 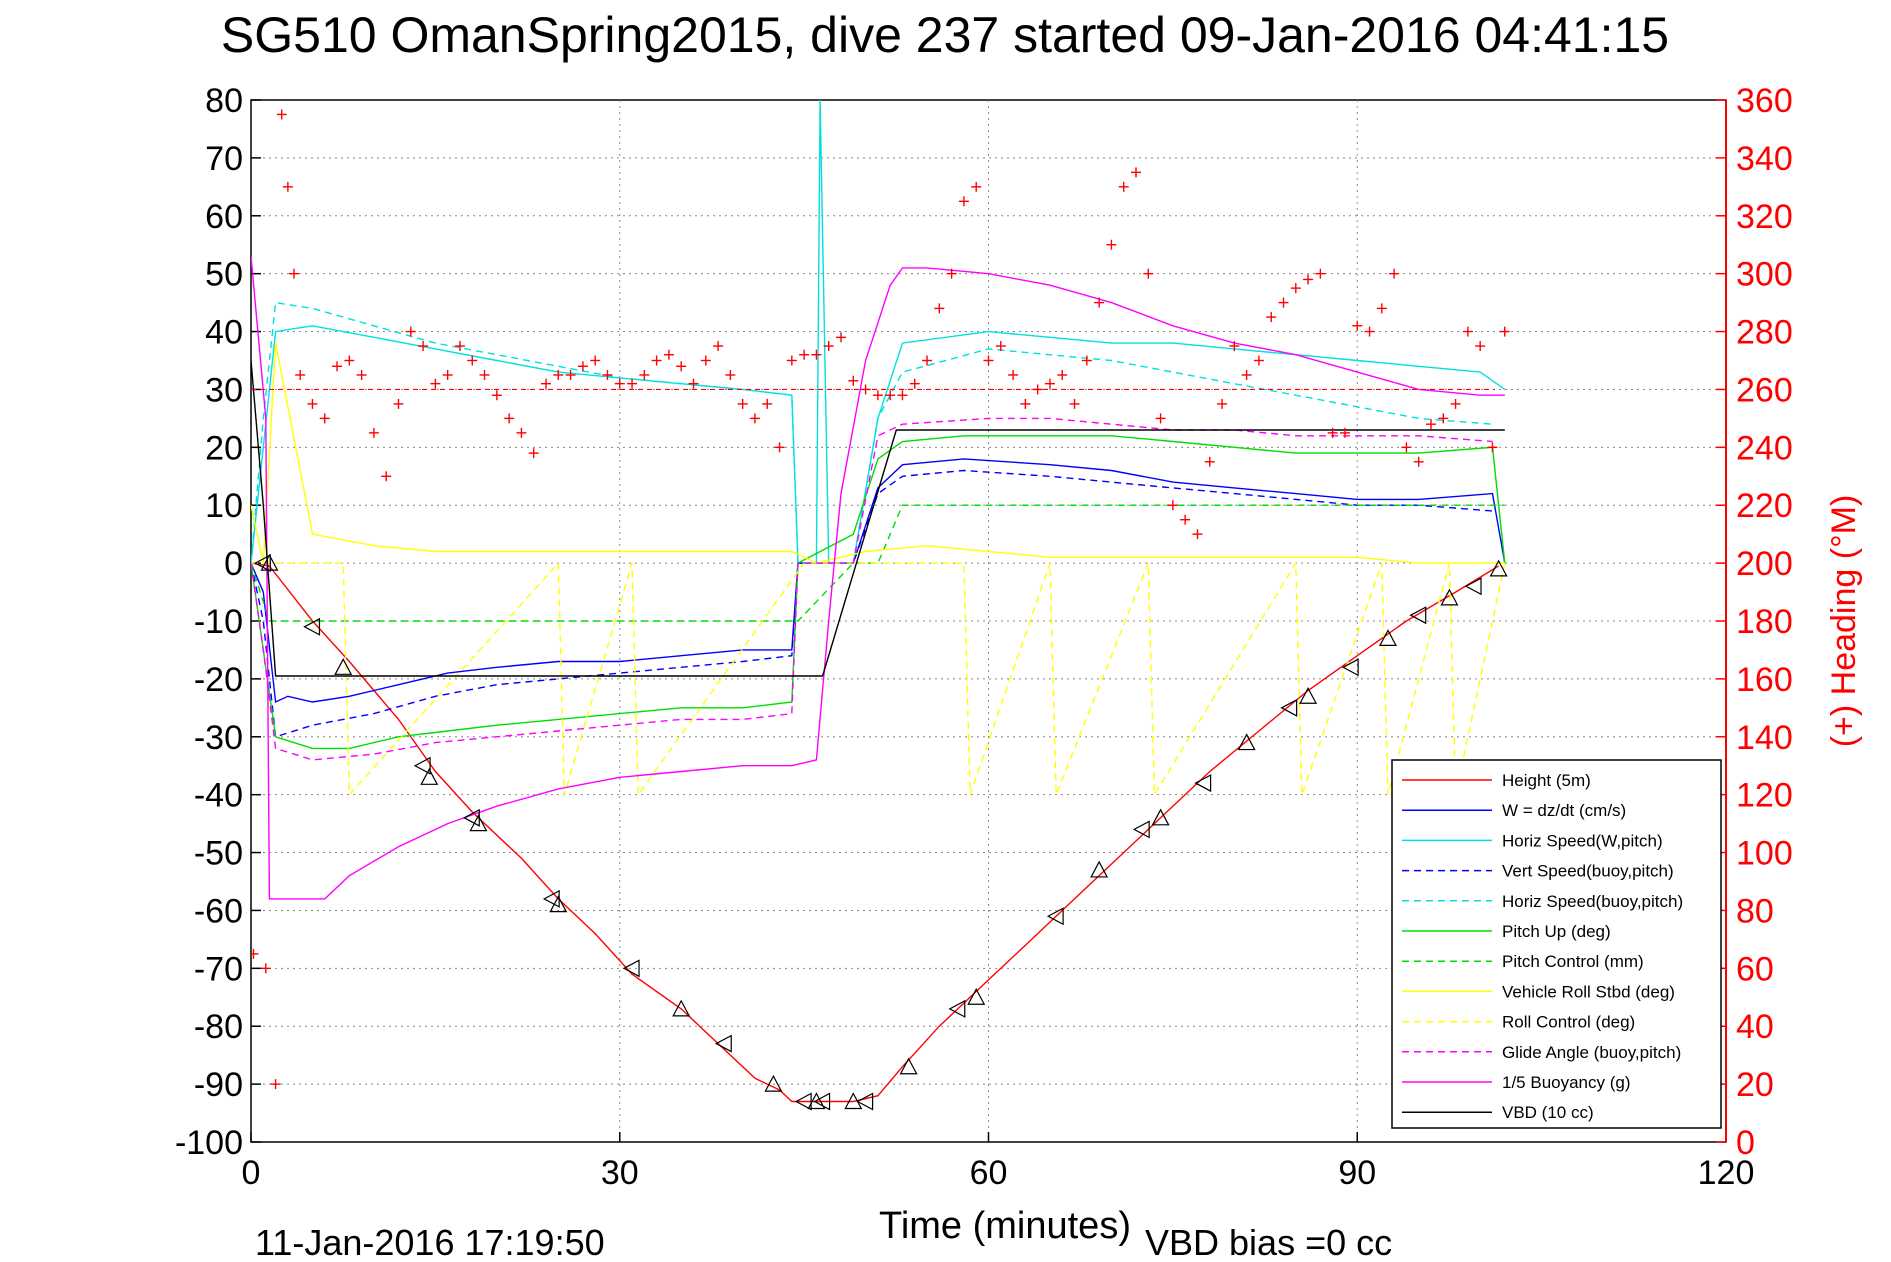 What do you see at coordinates (209, 1143) in the screenshot?
I see `left-tick-label: -100` at bounding box center [209, 1143].